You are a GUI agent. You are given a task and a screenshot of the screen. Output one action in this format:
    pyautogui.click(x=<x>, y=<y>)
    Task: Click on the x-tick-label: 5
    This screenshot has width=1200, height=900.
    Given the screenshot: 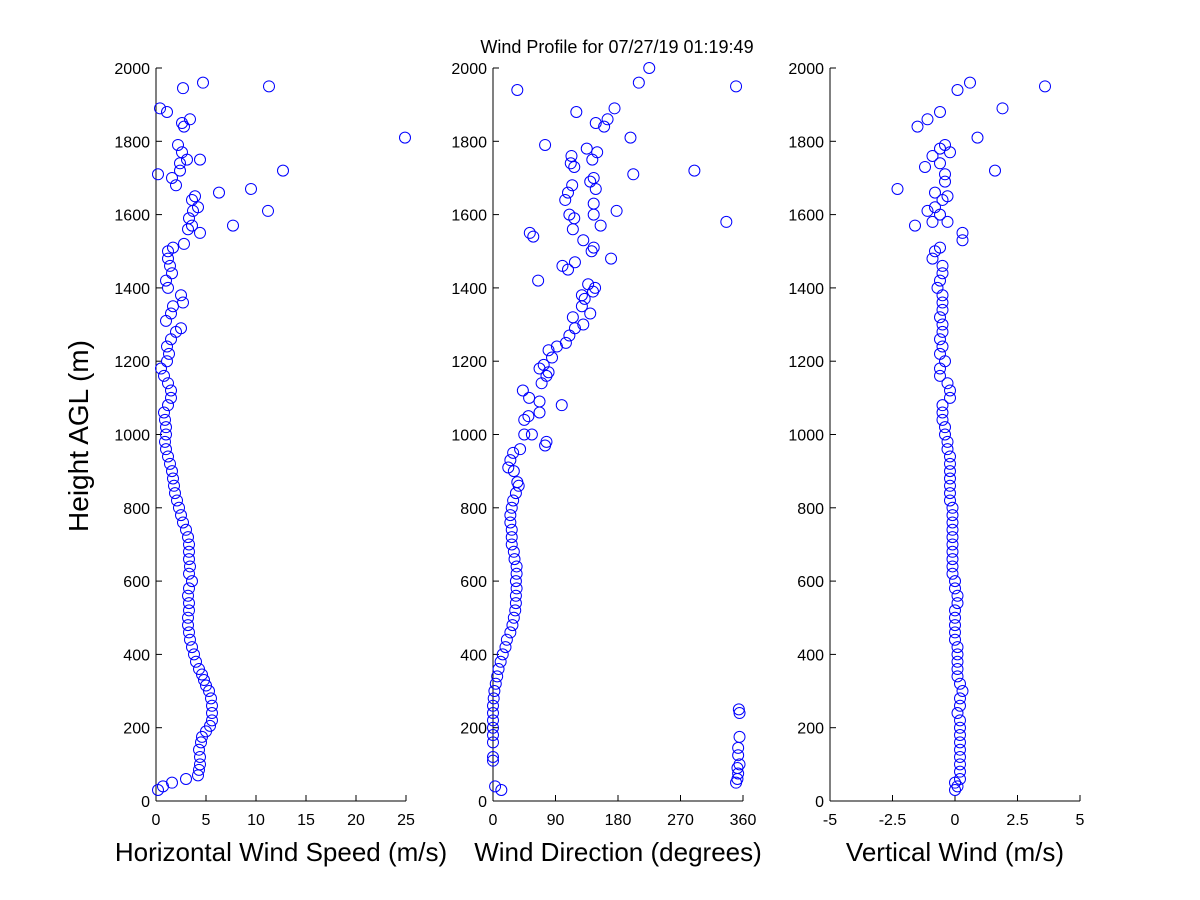 What is the action you would take?
    pyautogui.click(x=1080, y=820)
    